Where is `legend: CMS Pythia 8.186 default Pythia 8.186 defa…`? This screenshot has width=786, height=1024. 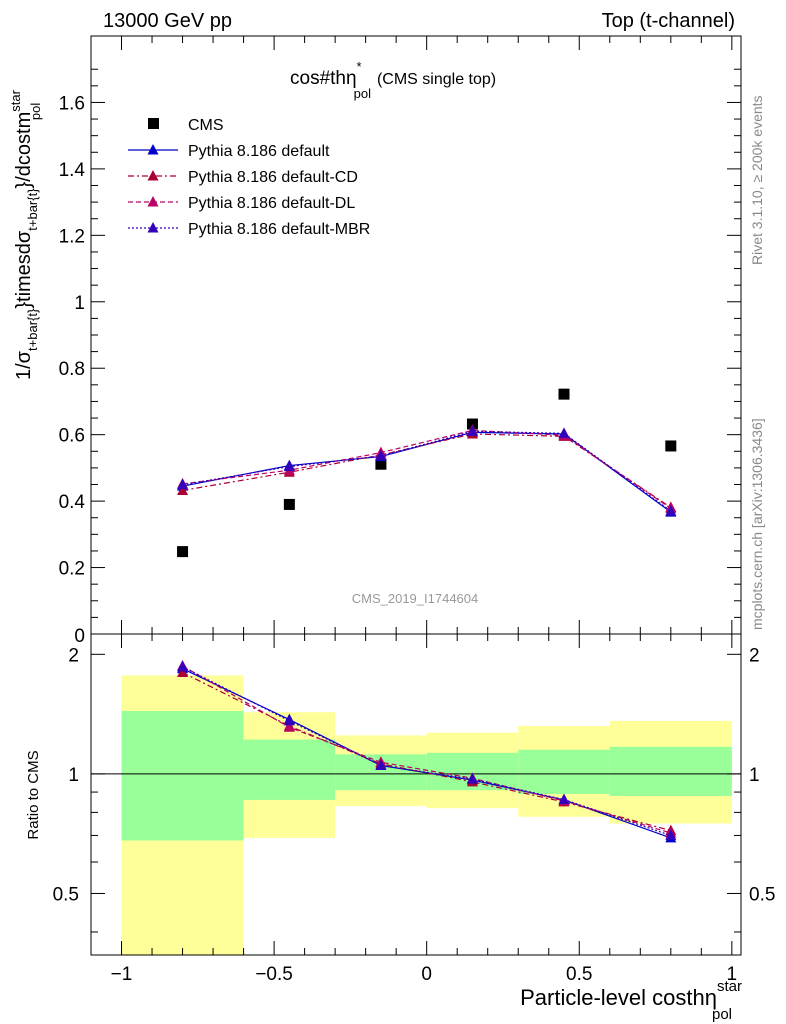
legend: CMS Pythia 8.186 default Pythia 8.186 defa… is located at coordinates (249, 177).